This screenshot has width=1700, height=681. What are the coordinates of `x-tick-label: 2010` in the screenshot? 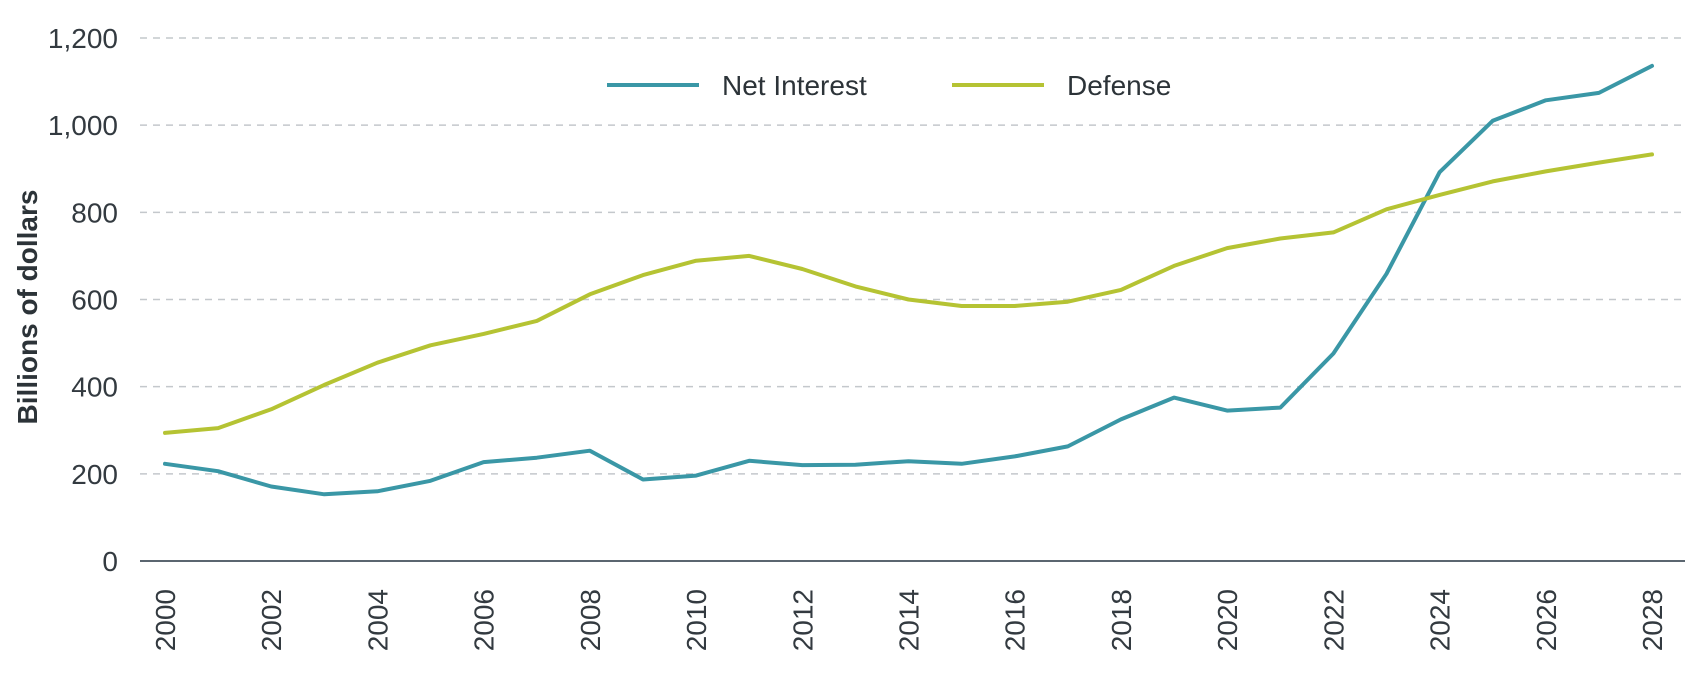 It's located at (696, 620).